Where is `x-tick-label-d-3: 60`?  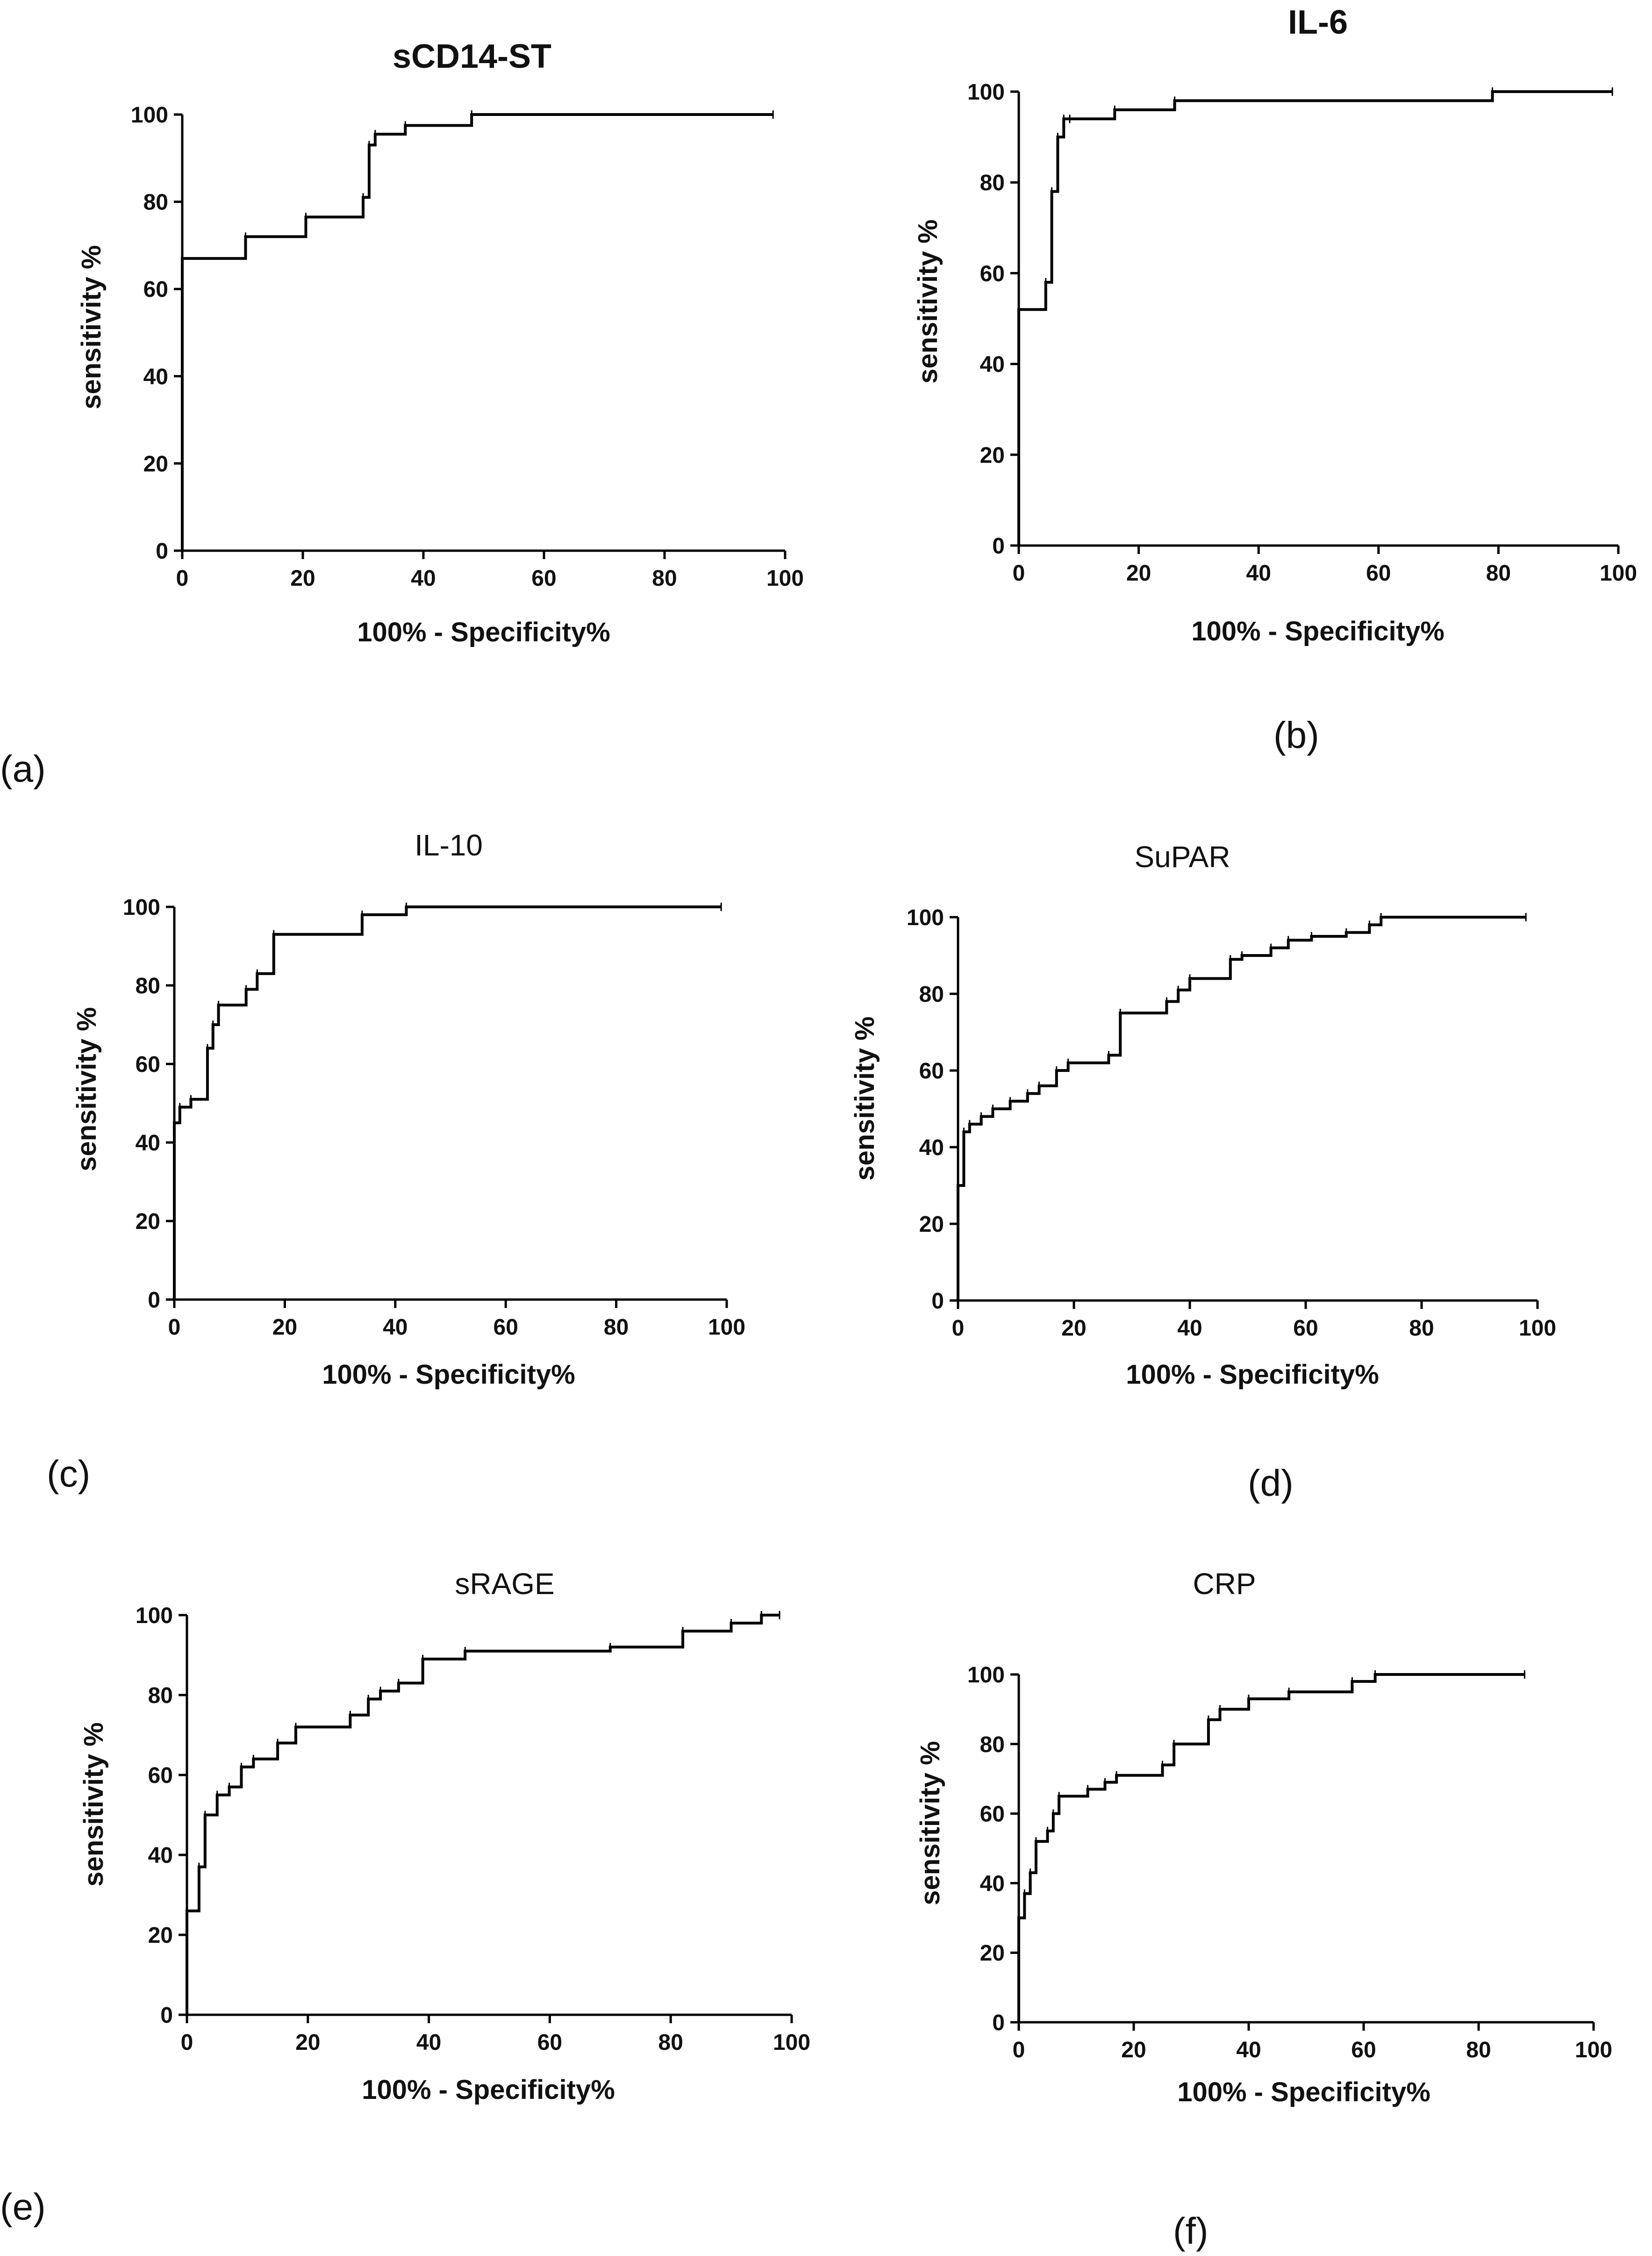 x-tick-label-d-3: 60 is located at coordinates (1305, 1328).